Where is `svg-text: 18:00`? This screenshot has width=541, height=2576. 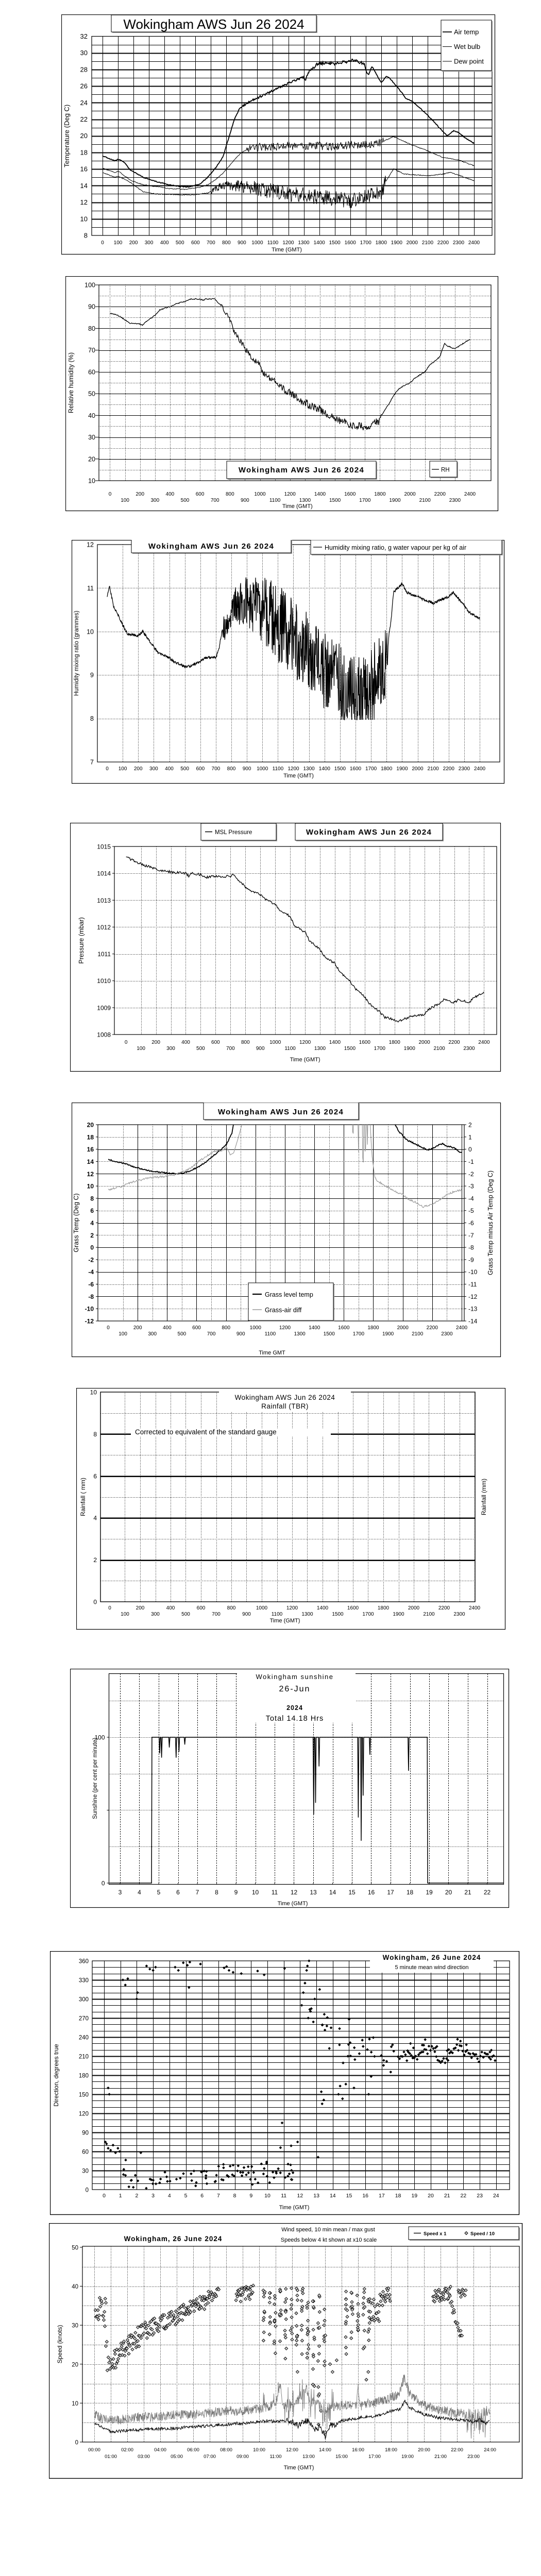 svg-text: 18:00 is located at coordinates (391, 2450).